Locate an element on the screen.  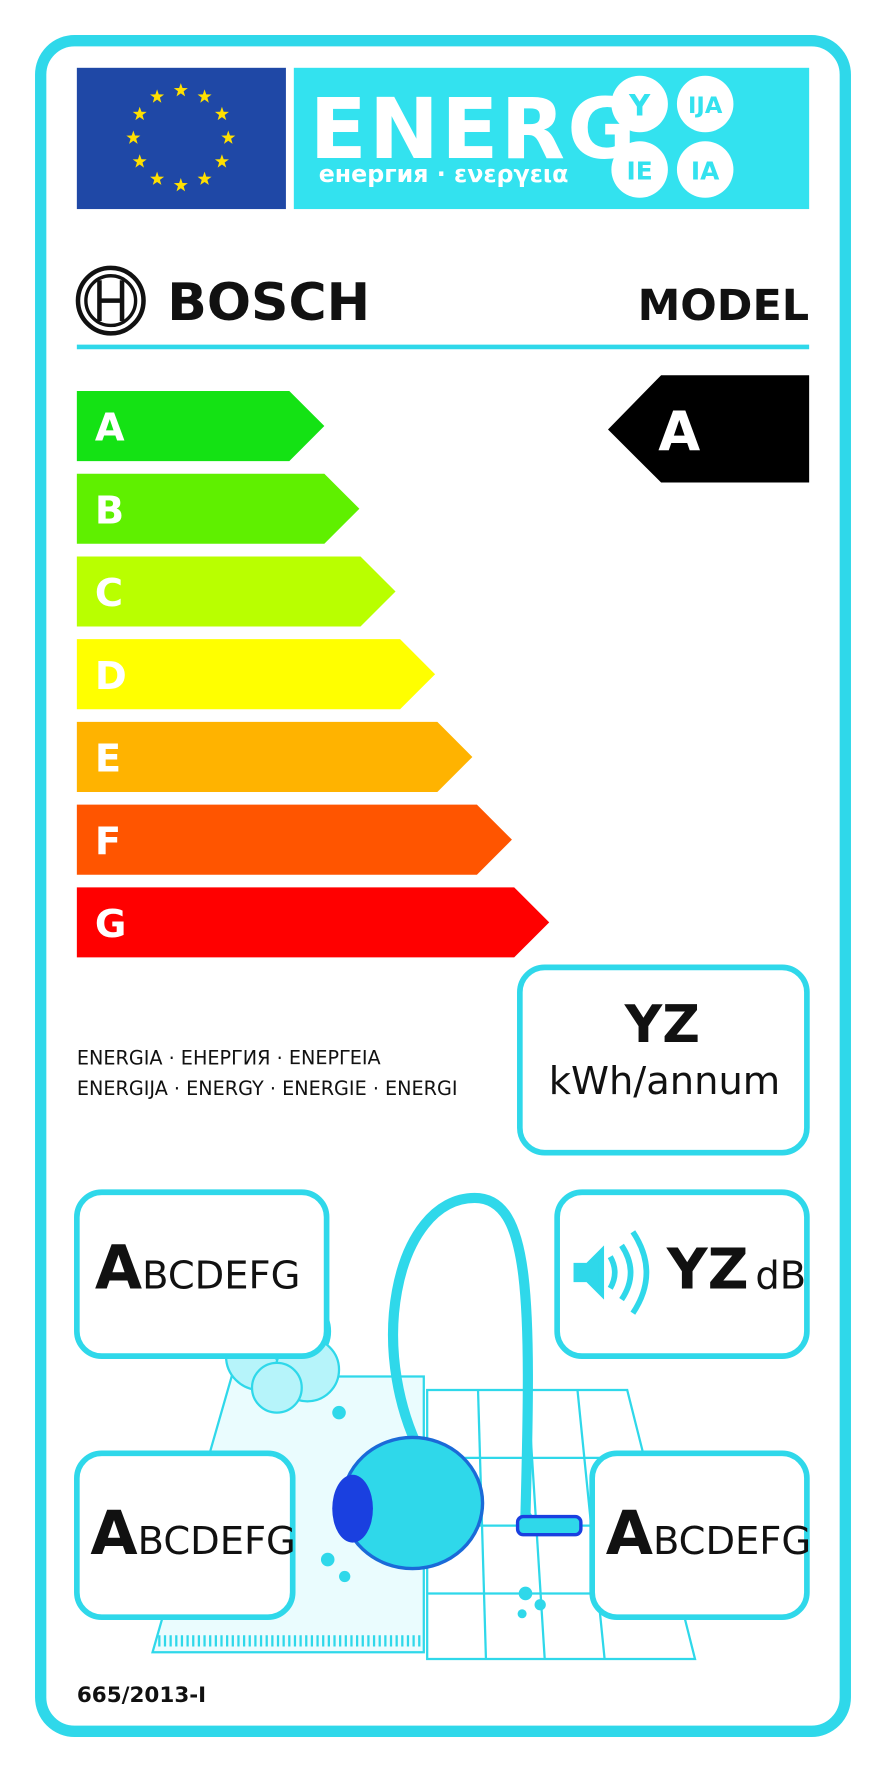
rating-arrow is located at coordinates (708, 429).